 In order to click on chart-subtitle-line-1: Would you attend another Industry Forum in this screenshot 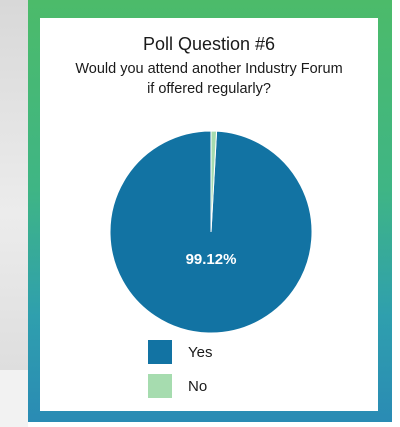, I will do `click(209, 69)`.